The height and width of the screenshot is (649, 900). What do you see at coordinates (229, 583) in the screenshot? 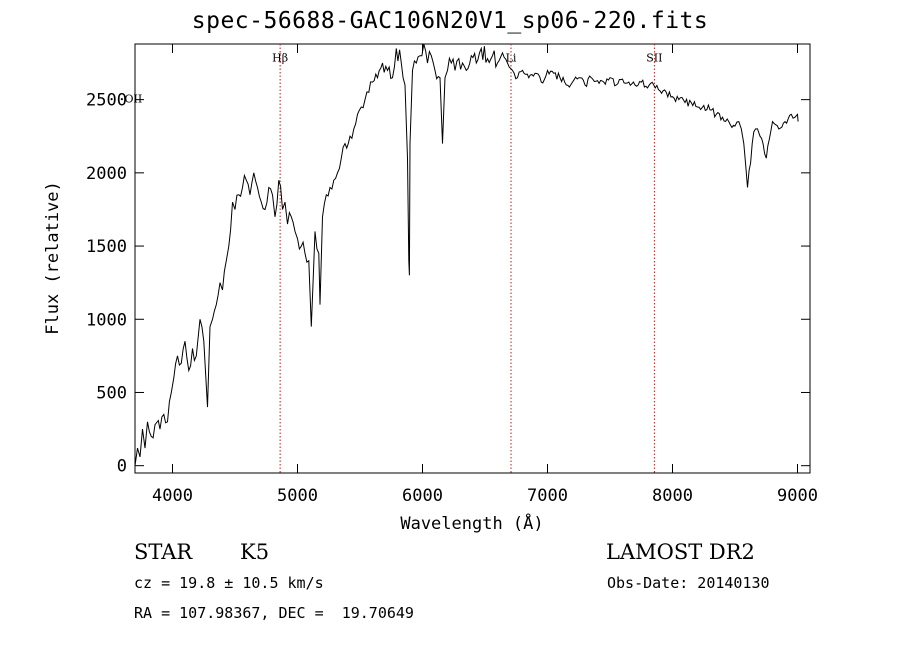
I see `redshift-value: cz = 19.8 ± 10.5 km/s` at bounding box center [229, 583].